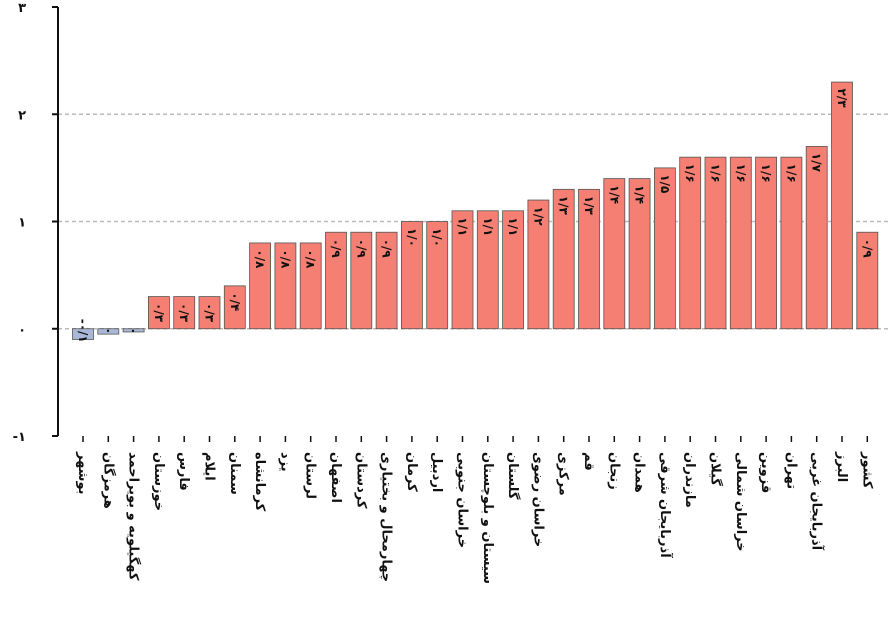  I want to click on category-label: گیلان, so click(716, 469).